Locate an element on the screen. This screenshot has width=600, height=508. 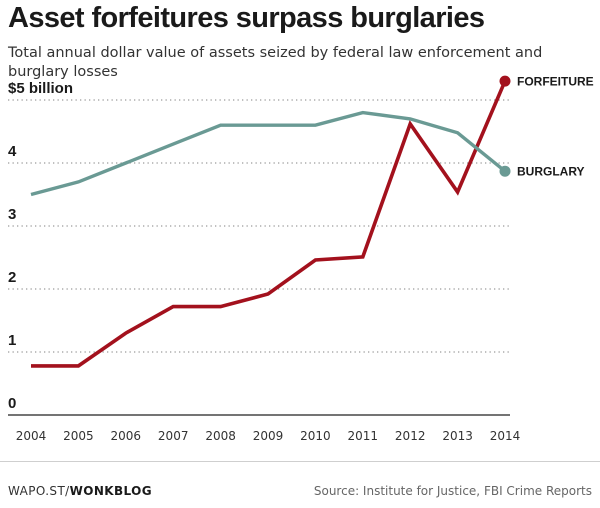
x-tick-label: 2007 is located at coordinates (173, 436).